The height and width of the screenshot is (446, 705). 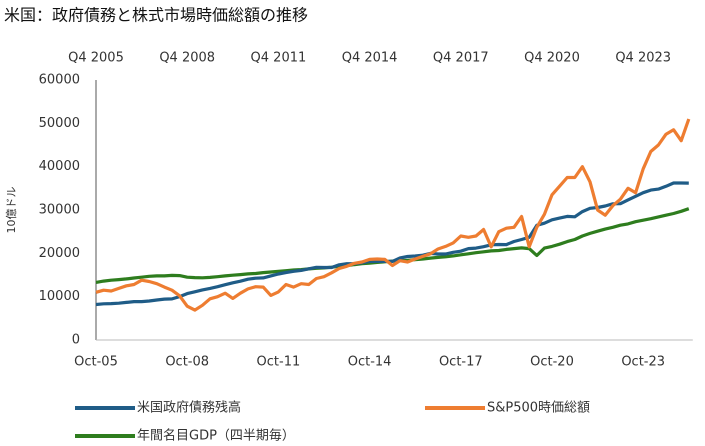 I want to click on legend-label: 米国政府債務残高, so click(x=189, y=408).